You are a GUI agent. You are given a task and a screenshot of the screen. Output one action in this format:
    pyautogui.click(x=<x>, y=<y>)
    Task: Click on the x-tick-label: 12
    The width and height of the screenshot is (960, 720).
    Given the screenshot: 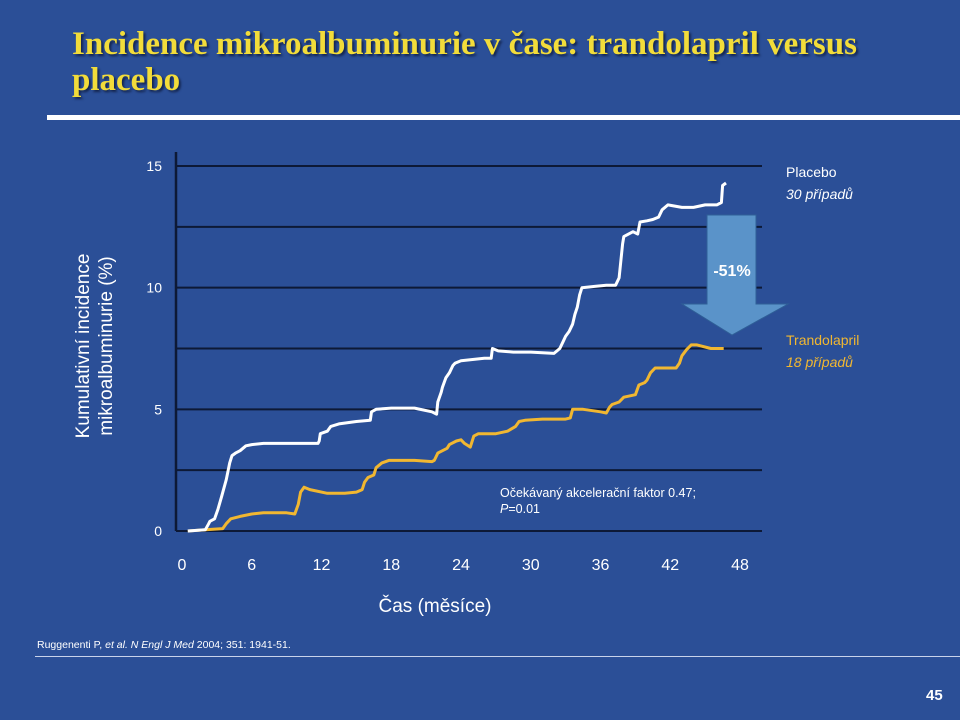 What is the action you would take?
    pyautogui.click(x=322, y=565)
    